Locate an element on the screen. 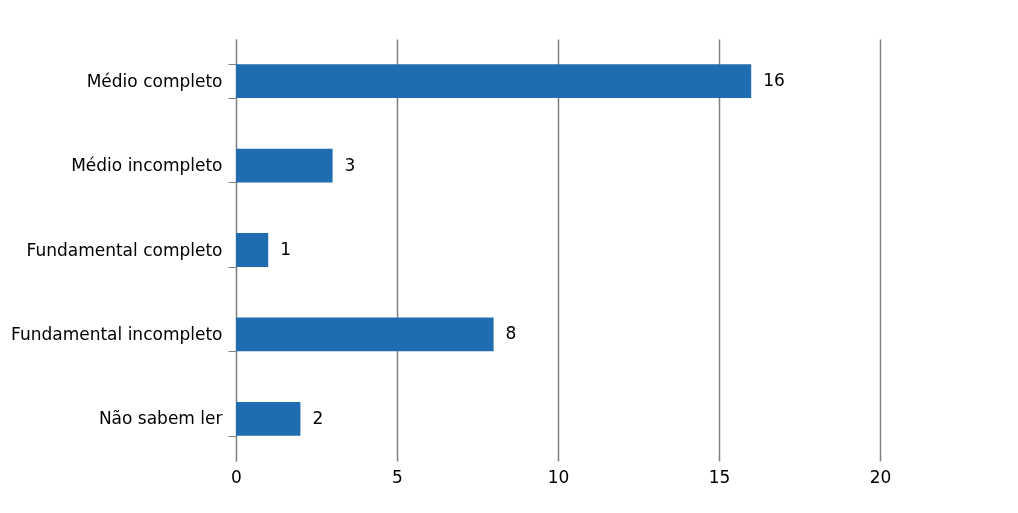  y-tick-label: Médio completo is located at coordinates (154, 80).